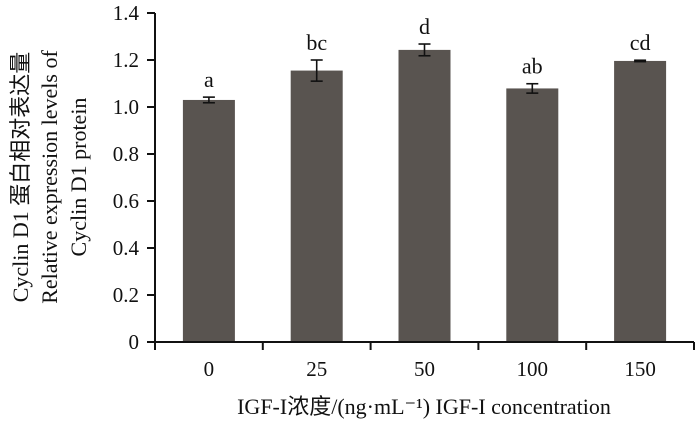  Describe the element at coordinates (424, 26) in the screenshot. I see `significance-label: d` at that location.